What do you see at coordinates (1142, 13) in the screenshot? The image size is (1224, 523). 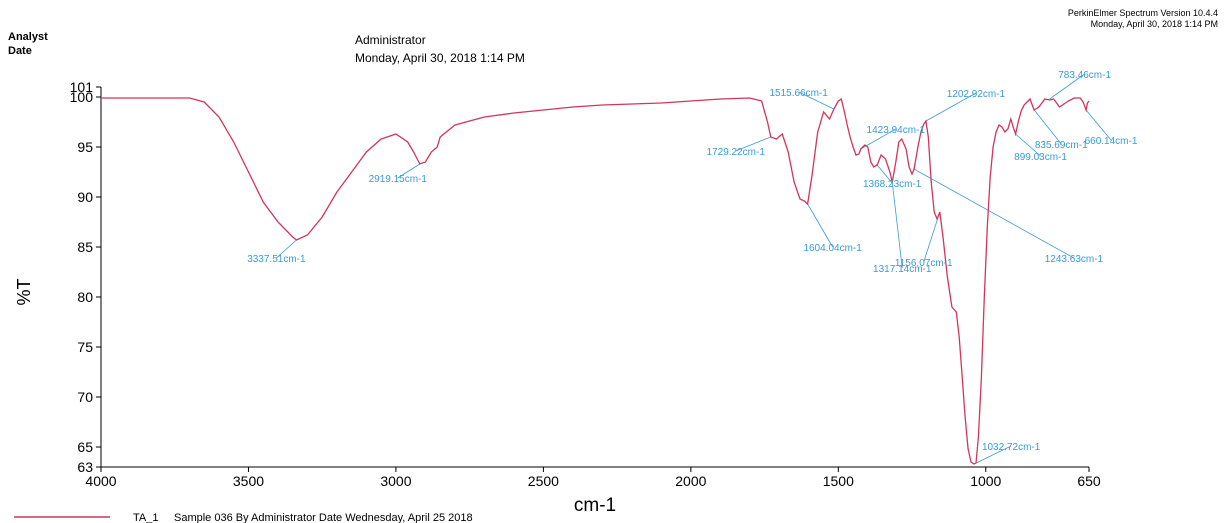 I see `software-name: PerkinElmer Spectrum Version 10.4.4` at bounding box center [1142, 13].